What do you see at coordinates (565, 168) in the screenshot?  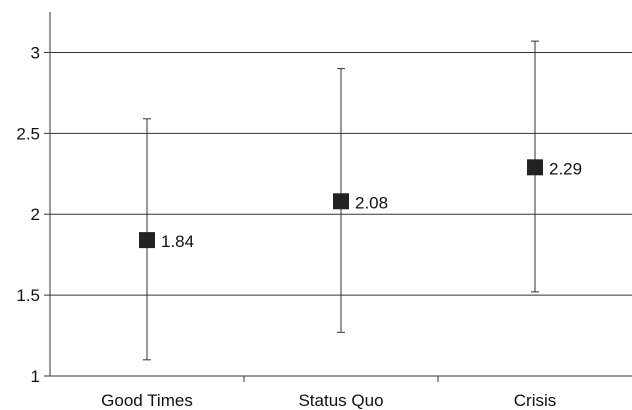 I see `data-label: 2.29` at bounding box center [565, 168].